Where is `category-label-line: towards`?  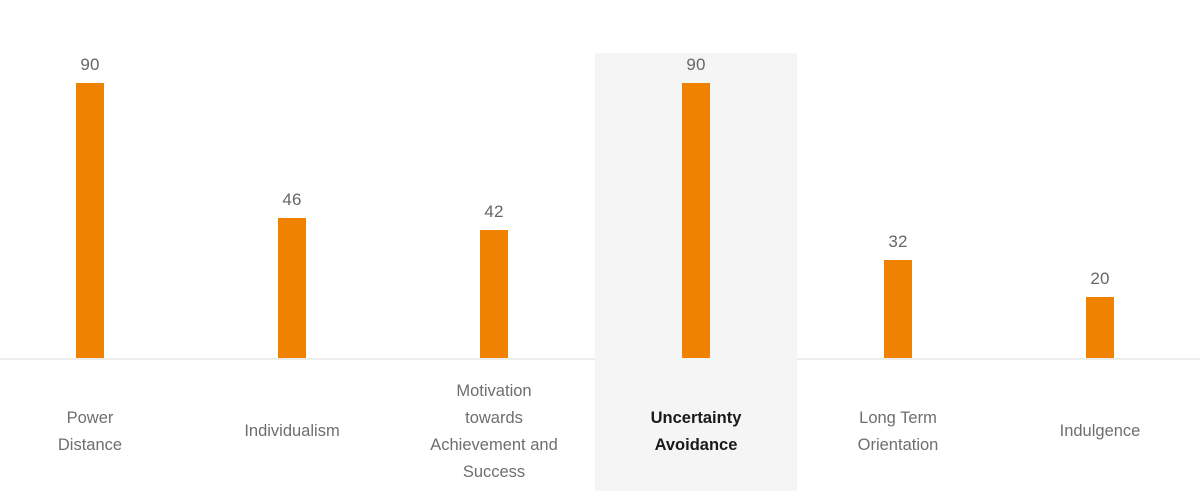
category-label-line: towards is located at coordinates (494, 417).